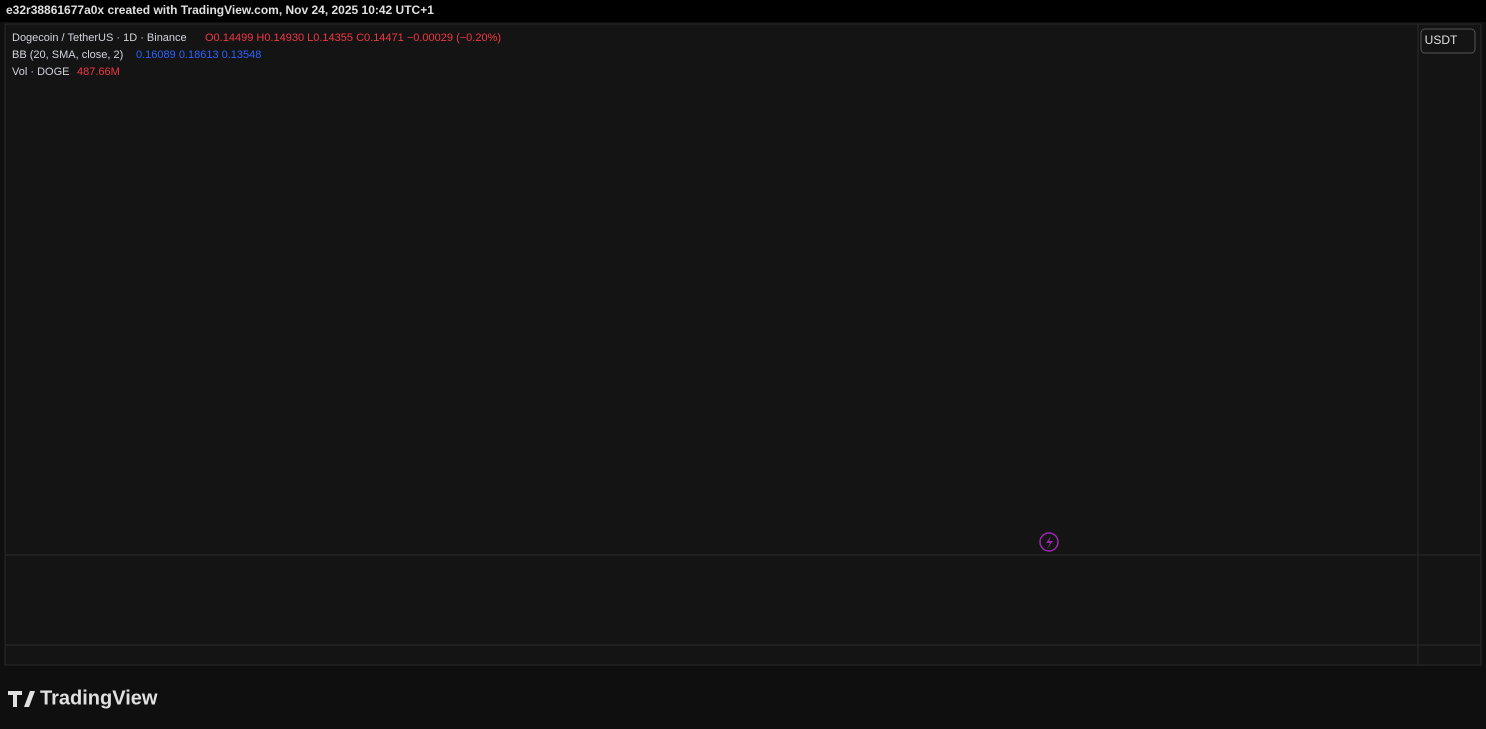  What do you see at coordinates (40, 72) in the screenshot?
I see `legend-vol: Vol · DOGE` at bounding box center [40, 72].